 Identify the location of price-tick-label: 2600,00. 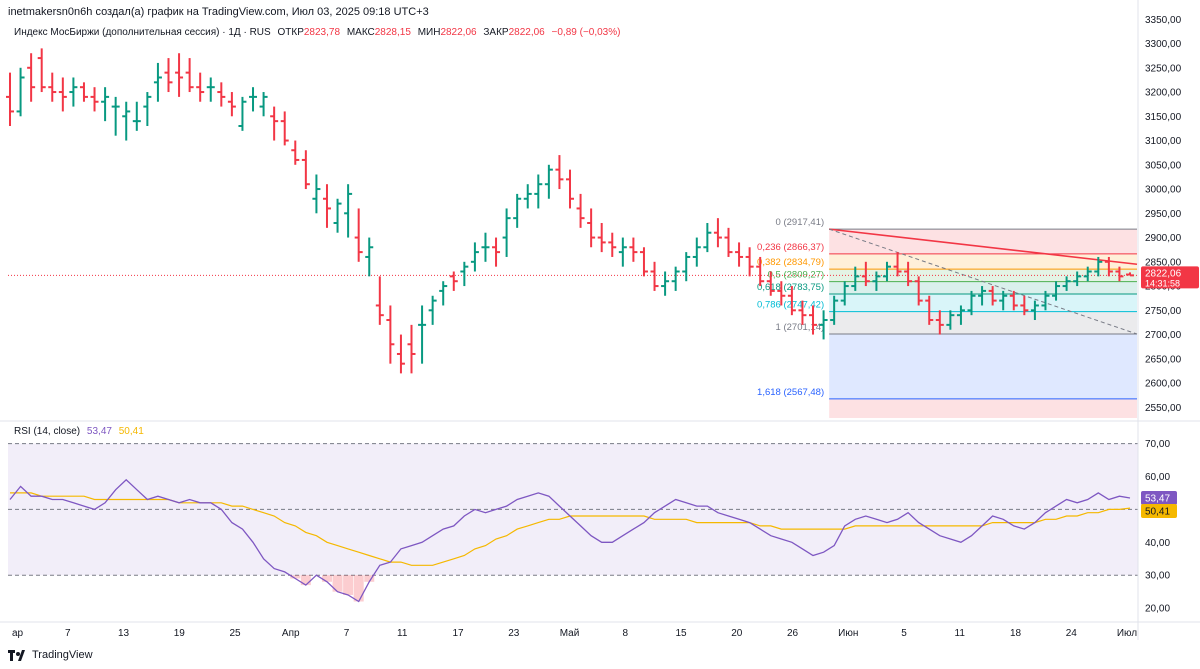
(1163, 384).